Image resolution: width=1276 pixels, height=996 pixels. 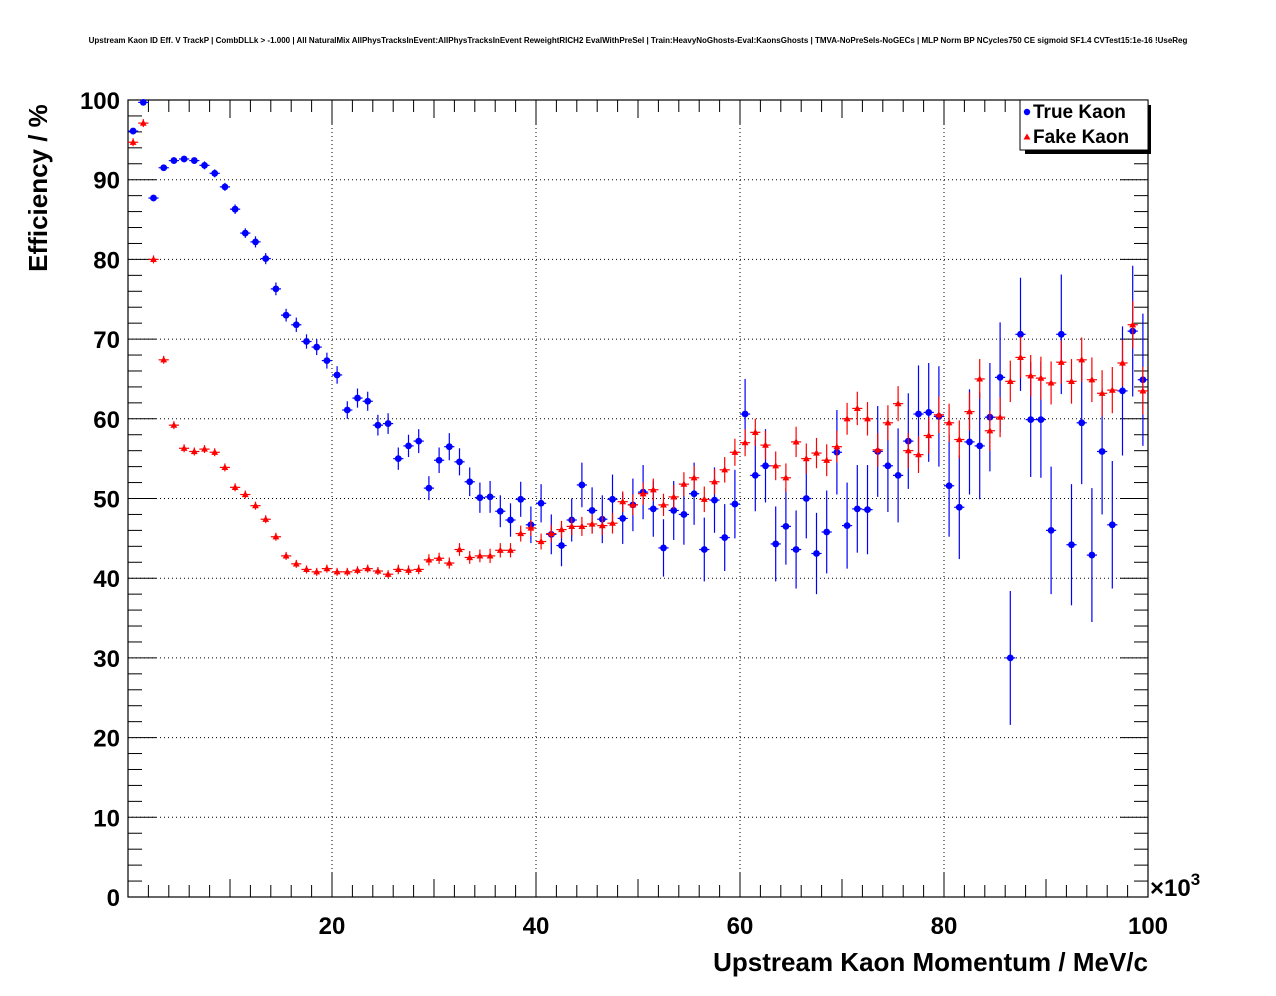 I want to click on x-multiplier-base: ×10, so click(x=1170, y=888).